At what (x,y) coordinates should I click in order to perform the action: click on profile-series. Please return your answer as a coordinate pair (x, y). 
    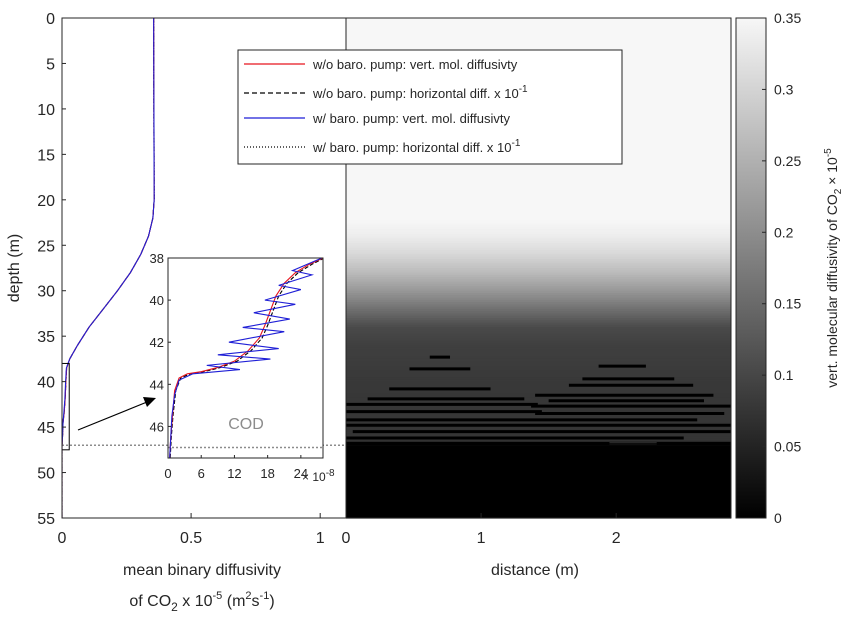
    Looking at the image, I should click on (108, 268).